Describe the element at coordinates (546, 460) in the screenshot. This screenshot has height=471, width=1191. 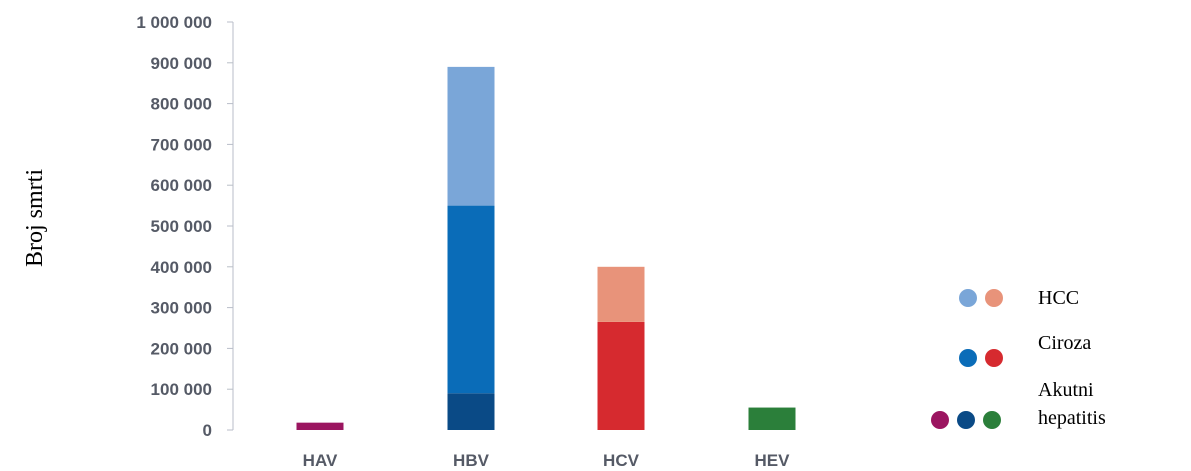
I see `x-axis: HAV HBV HCV HEV` at that location.